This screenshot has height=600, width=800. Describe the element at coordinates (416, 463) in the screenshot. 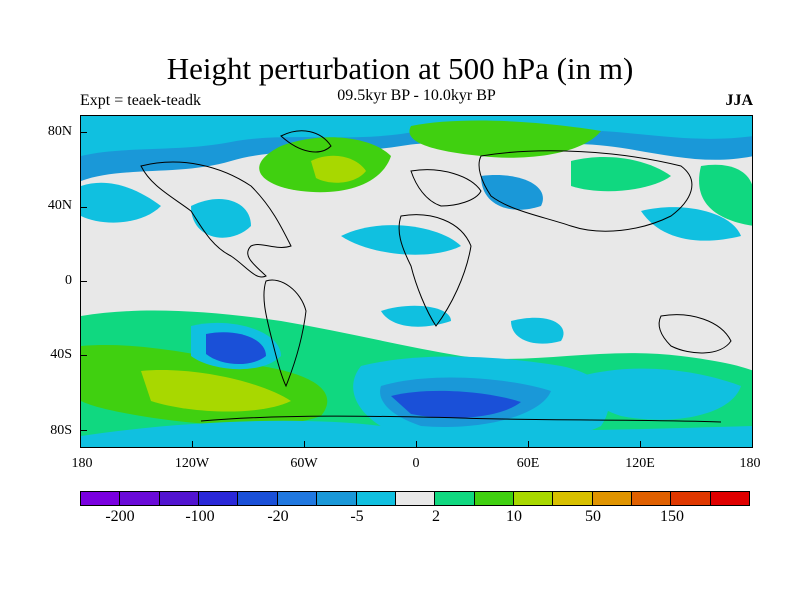

I see `x-tick-label-0: 0` at that location.